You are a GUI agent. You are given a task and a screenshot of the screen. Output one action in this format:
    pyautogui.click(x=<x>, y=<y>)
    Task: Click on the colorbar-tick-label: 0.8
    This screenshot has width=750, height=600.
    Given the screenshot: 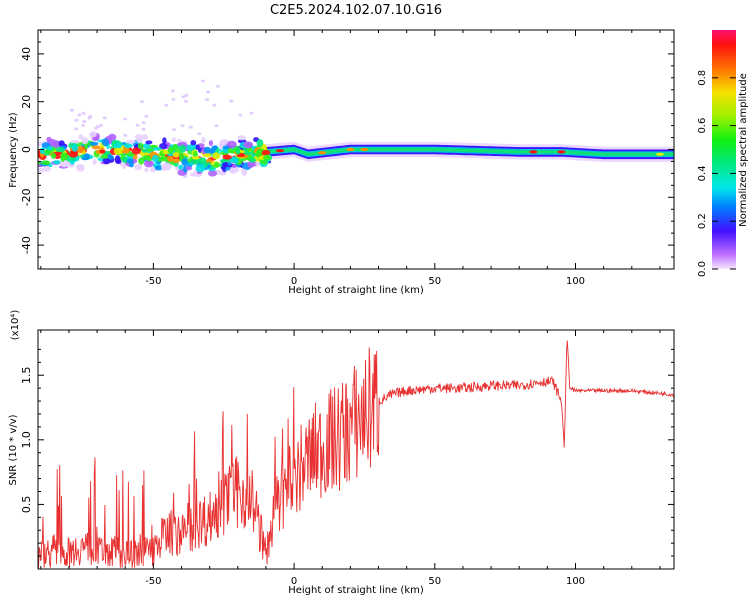 What is the action you would take?
    pyautogui.click(x=702, y=78)
    